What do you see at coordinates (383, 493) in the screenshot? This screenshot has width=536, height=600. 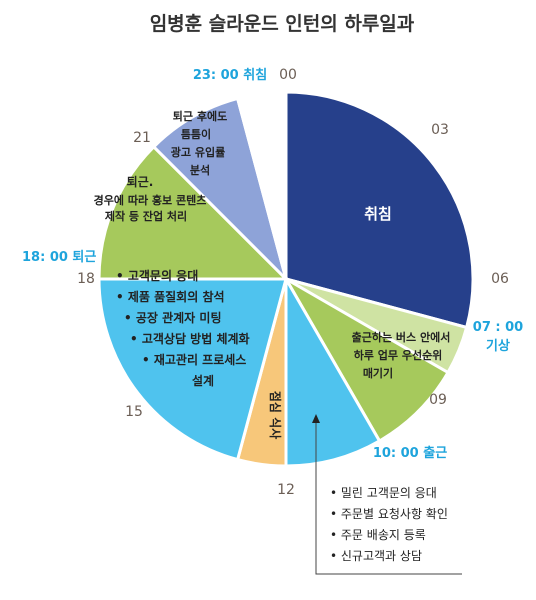 I see `callout-item-0: • 밀린 고객문의 응대` at bounding box center [383, 493].